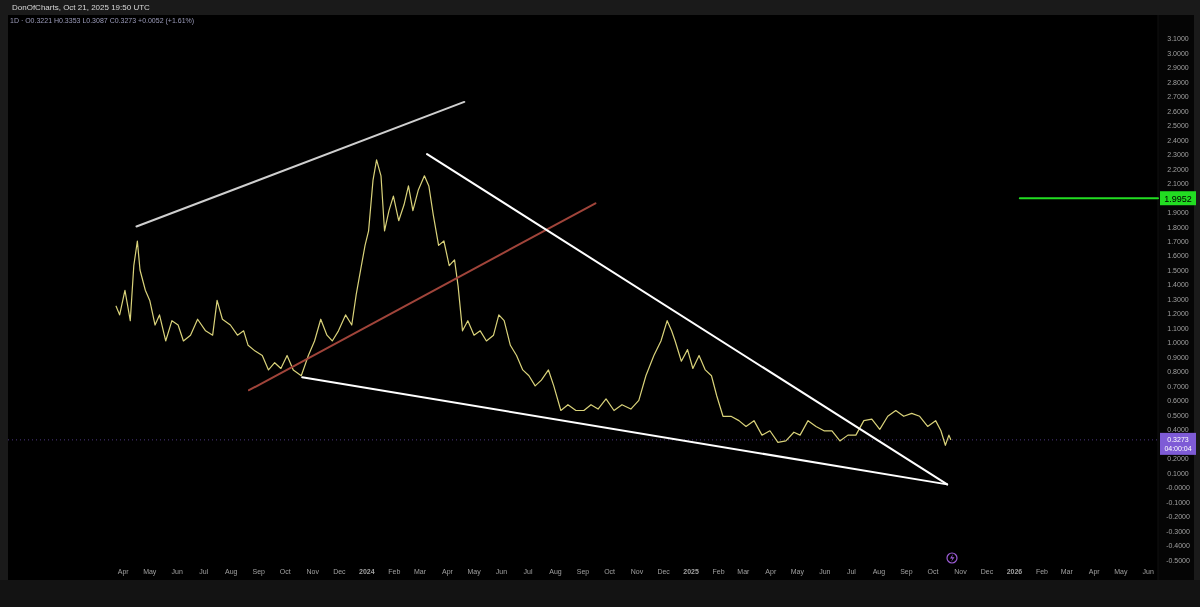  Describe the element at coordinates (1178, 198) in the screenshot. I see `data-label: 1.9952` at that location.